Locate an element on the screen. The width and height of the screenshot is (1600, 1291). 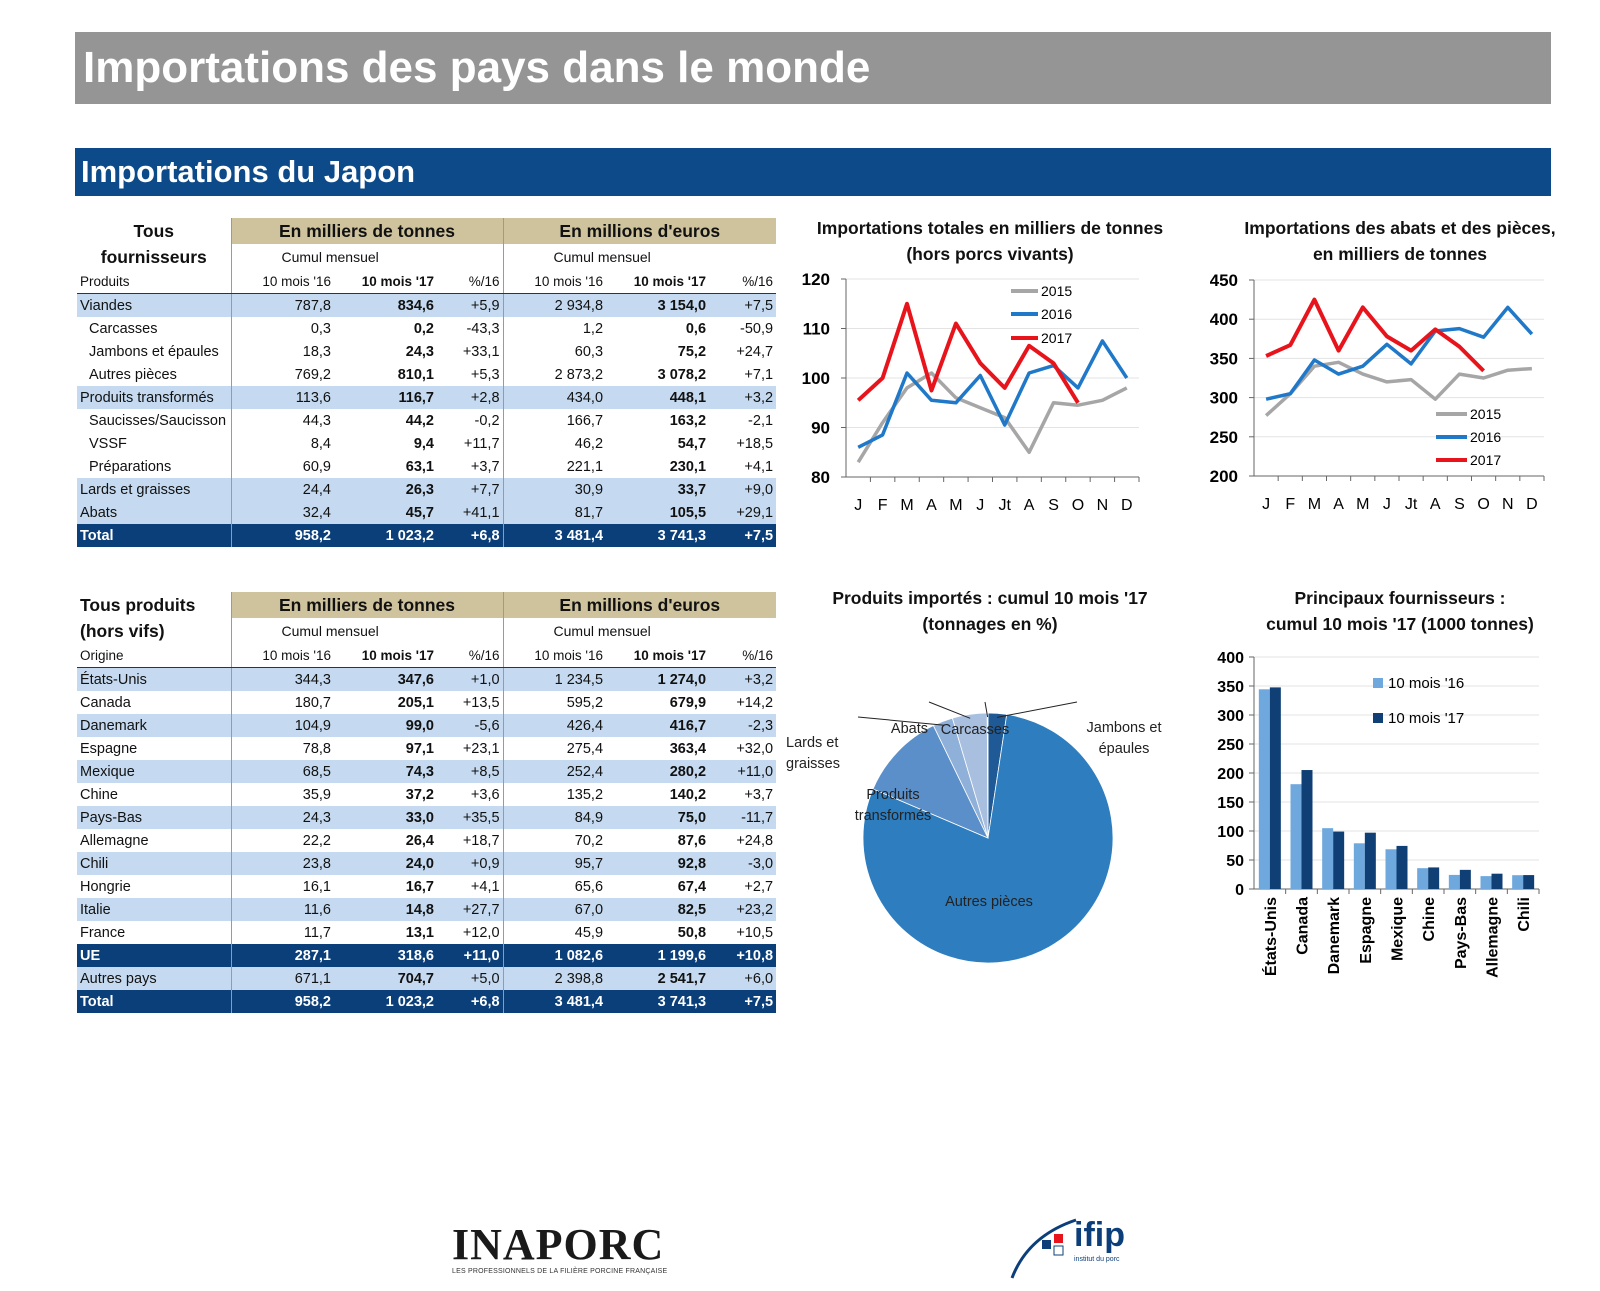
x-tick-label: N is located at coordinates (1508, 504).